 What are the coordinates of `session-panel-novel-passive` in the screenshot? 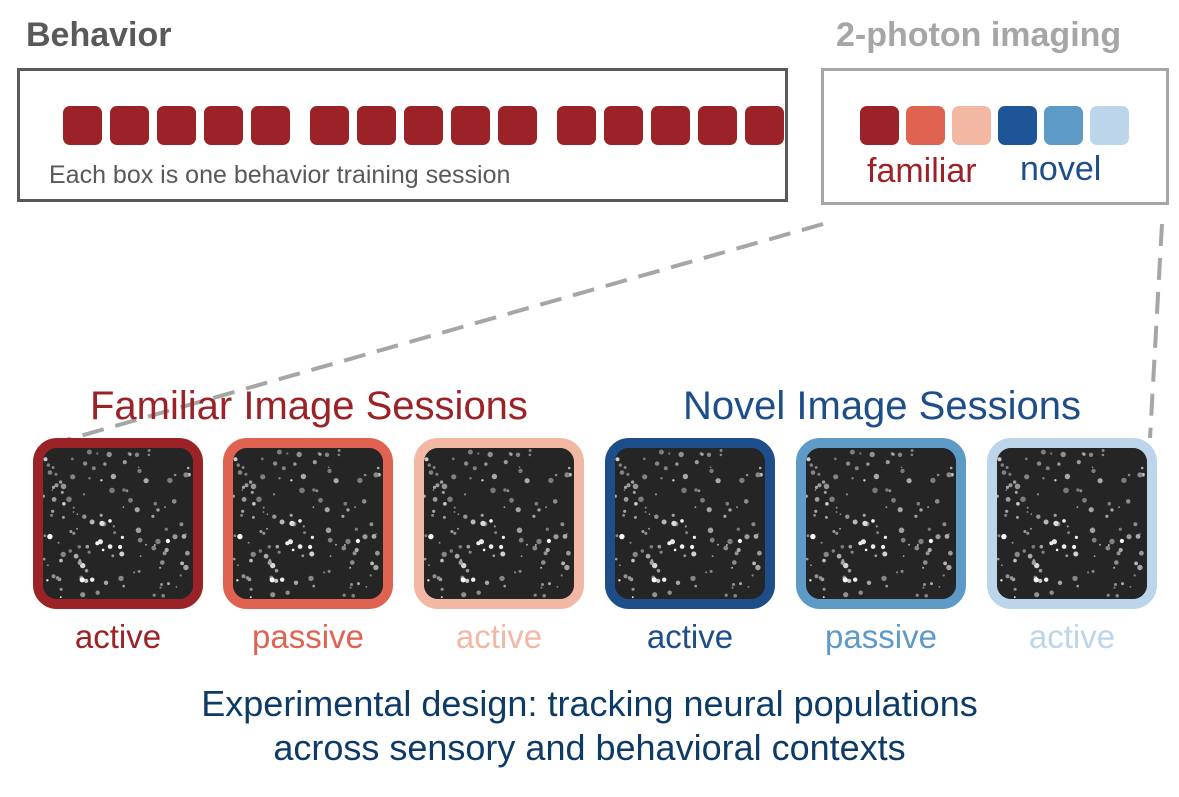 It's located at (881, 523).